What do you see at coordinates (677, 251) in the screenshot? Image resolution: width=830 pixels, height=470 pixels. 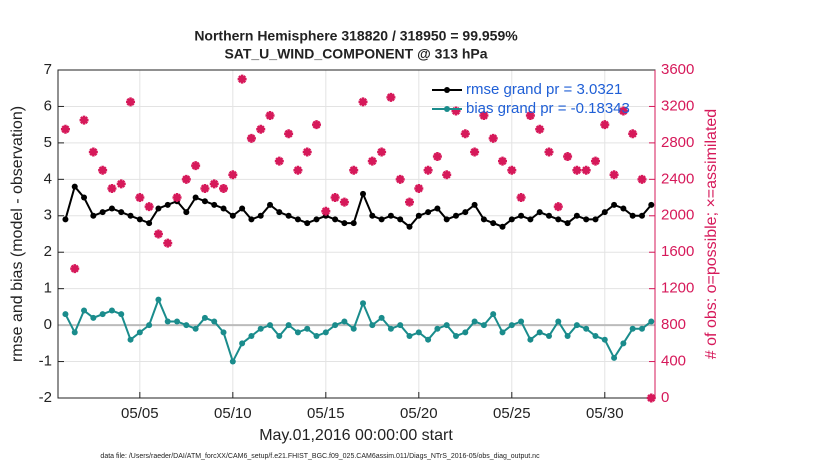 I see `y2-tick-label: 1600` at bounding box center [677, 251].